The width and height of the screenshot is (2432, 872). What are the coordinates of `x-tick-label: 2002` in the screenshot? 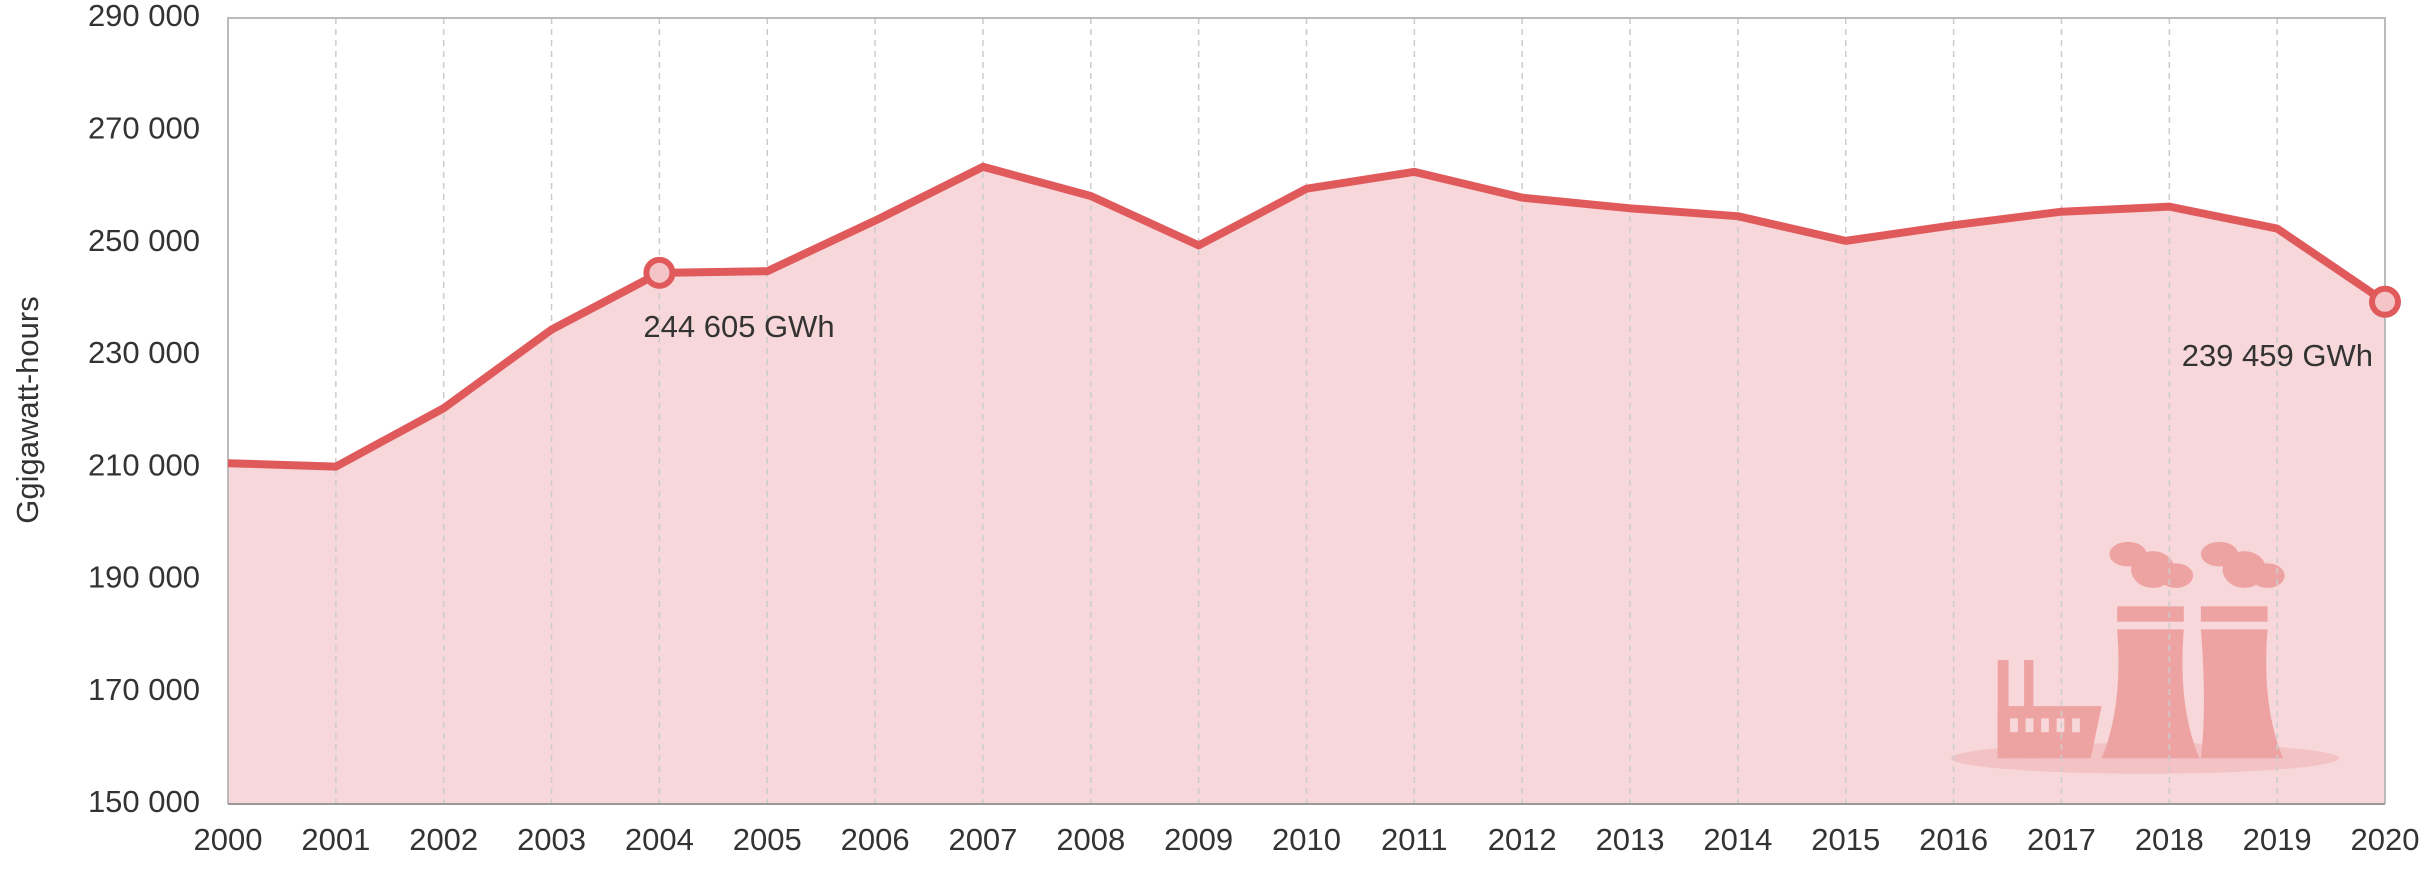 It's located at (443, 839).